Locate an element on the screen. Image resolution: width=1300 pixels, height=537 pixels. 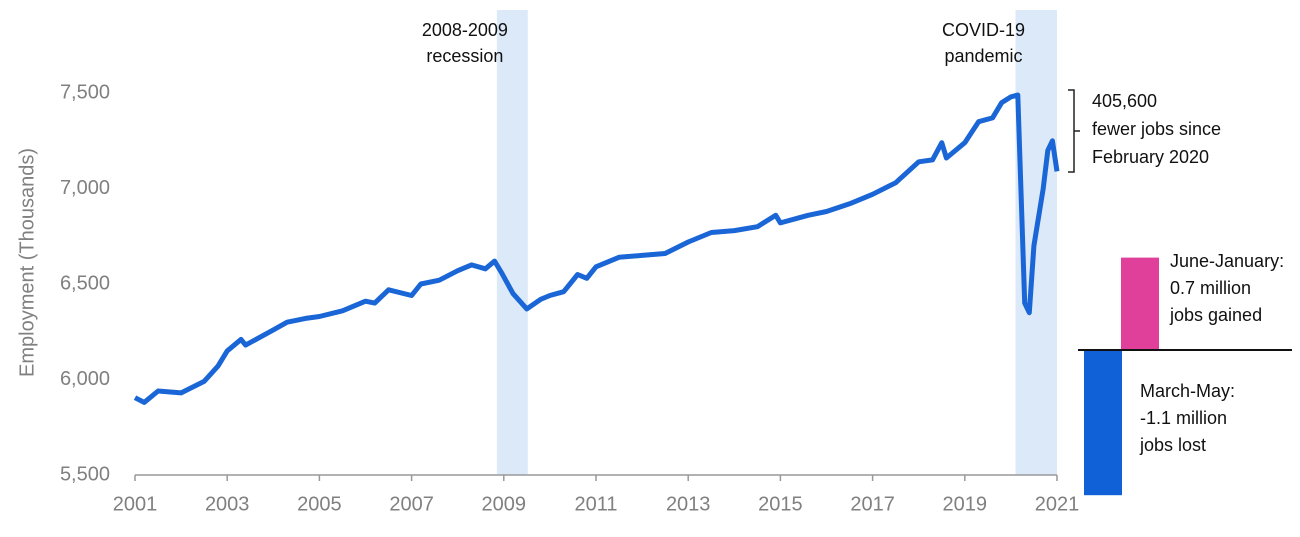
bar-category: March-May: is located at coordinates (1187, 391).